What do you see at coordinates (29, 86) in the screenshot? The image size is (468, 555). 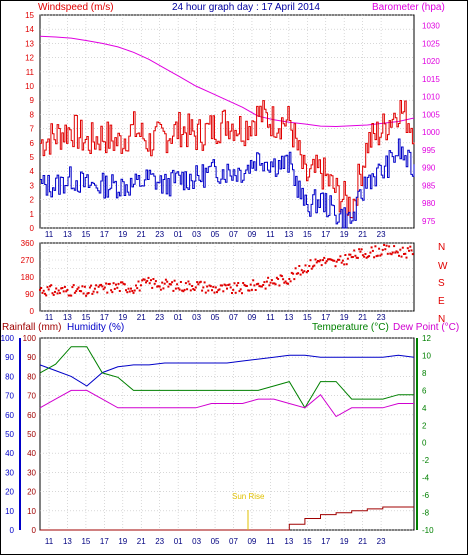 I see `wind-y-tick-label: 10` at bounding box center [29, 86].